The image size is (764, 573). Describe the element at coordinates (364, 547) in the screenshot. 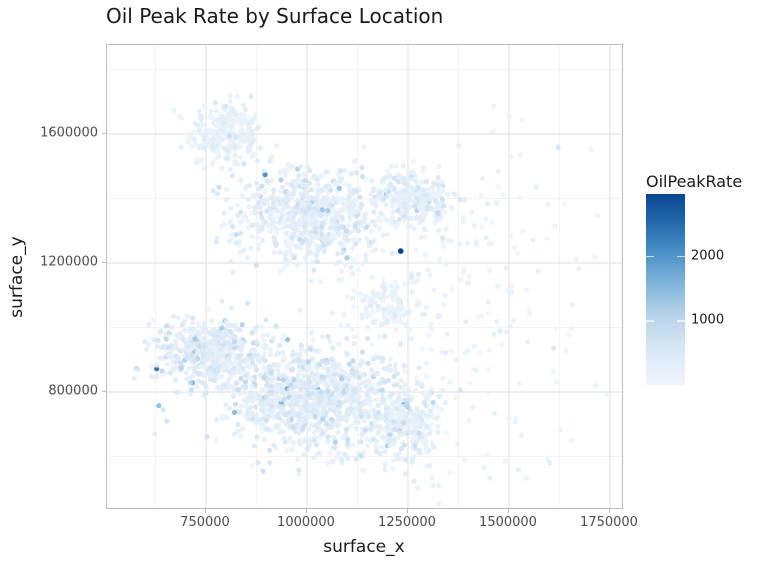

I see `x-axis-label: surface_x` at that location.